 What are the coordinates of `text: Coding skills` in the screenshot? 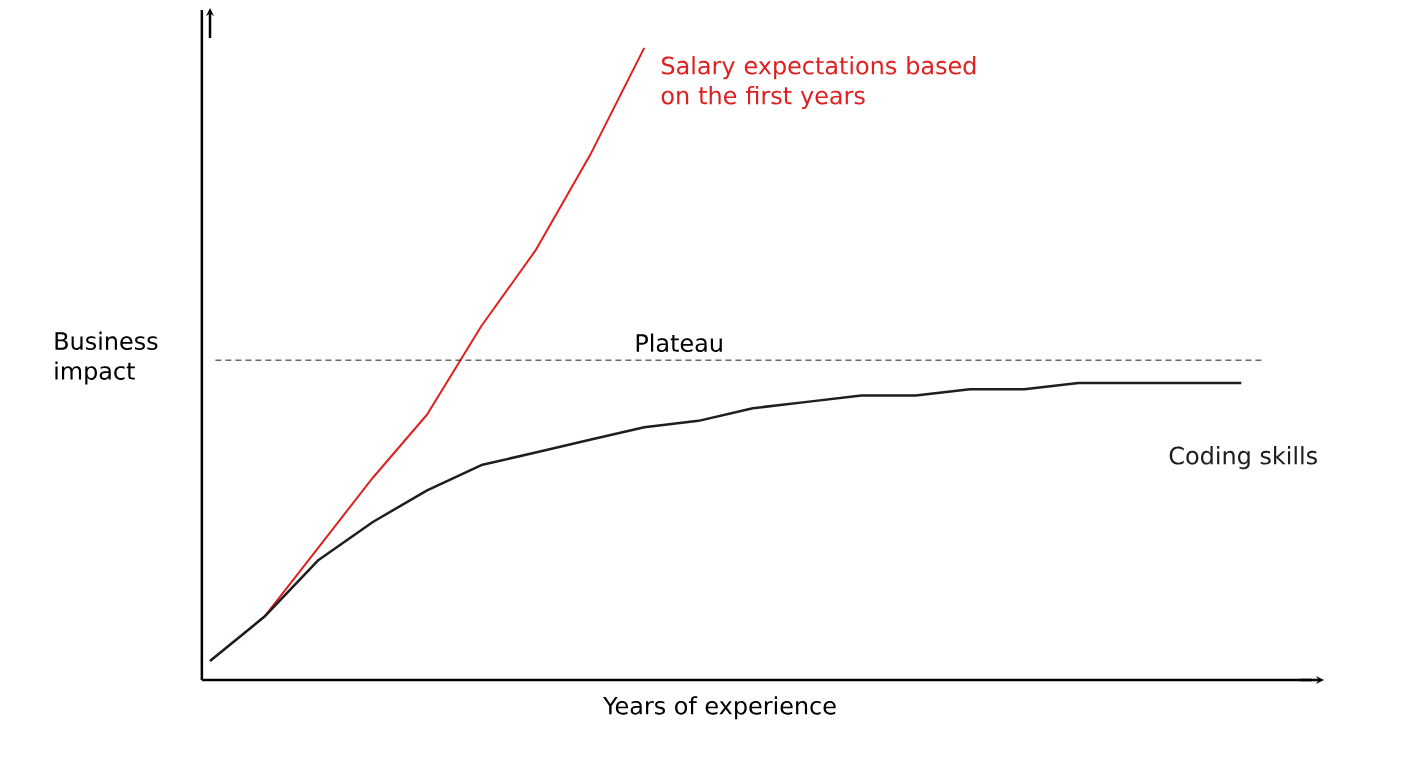 It's located at (1243, 458).